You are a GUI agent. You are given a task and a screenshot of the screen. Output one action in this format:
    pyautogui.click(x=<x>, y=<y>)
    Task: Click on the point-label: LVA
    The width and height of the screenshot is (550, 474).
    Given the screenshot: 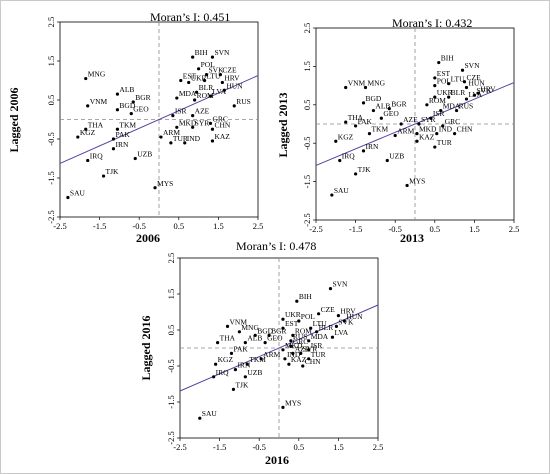 What is the action you would take?
    pyautogui.click(x=219, y=91)
    